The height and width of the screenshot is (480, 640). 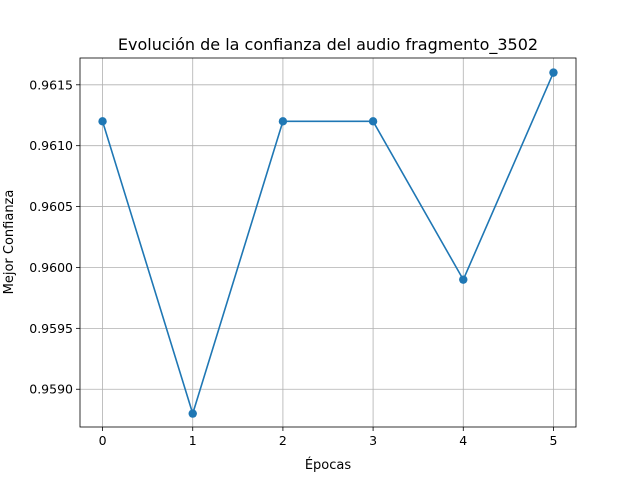 I want to click on x-tick-label: 2, so click(x=283, y=440).